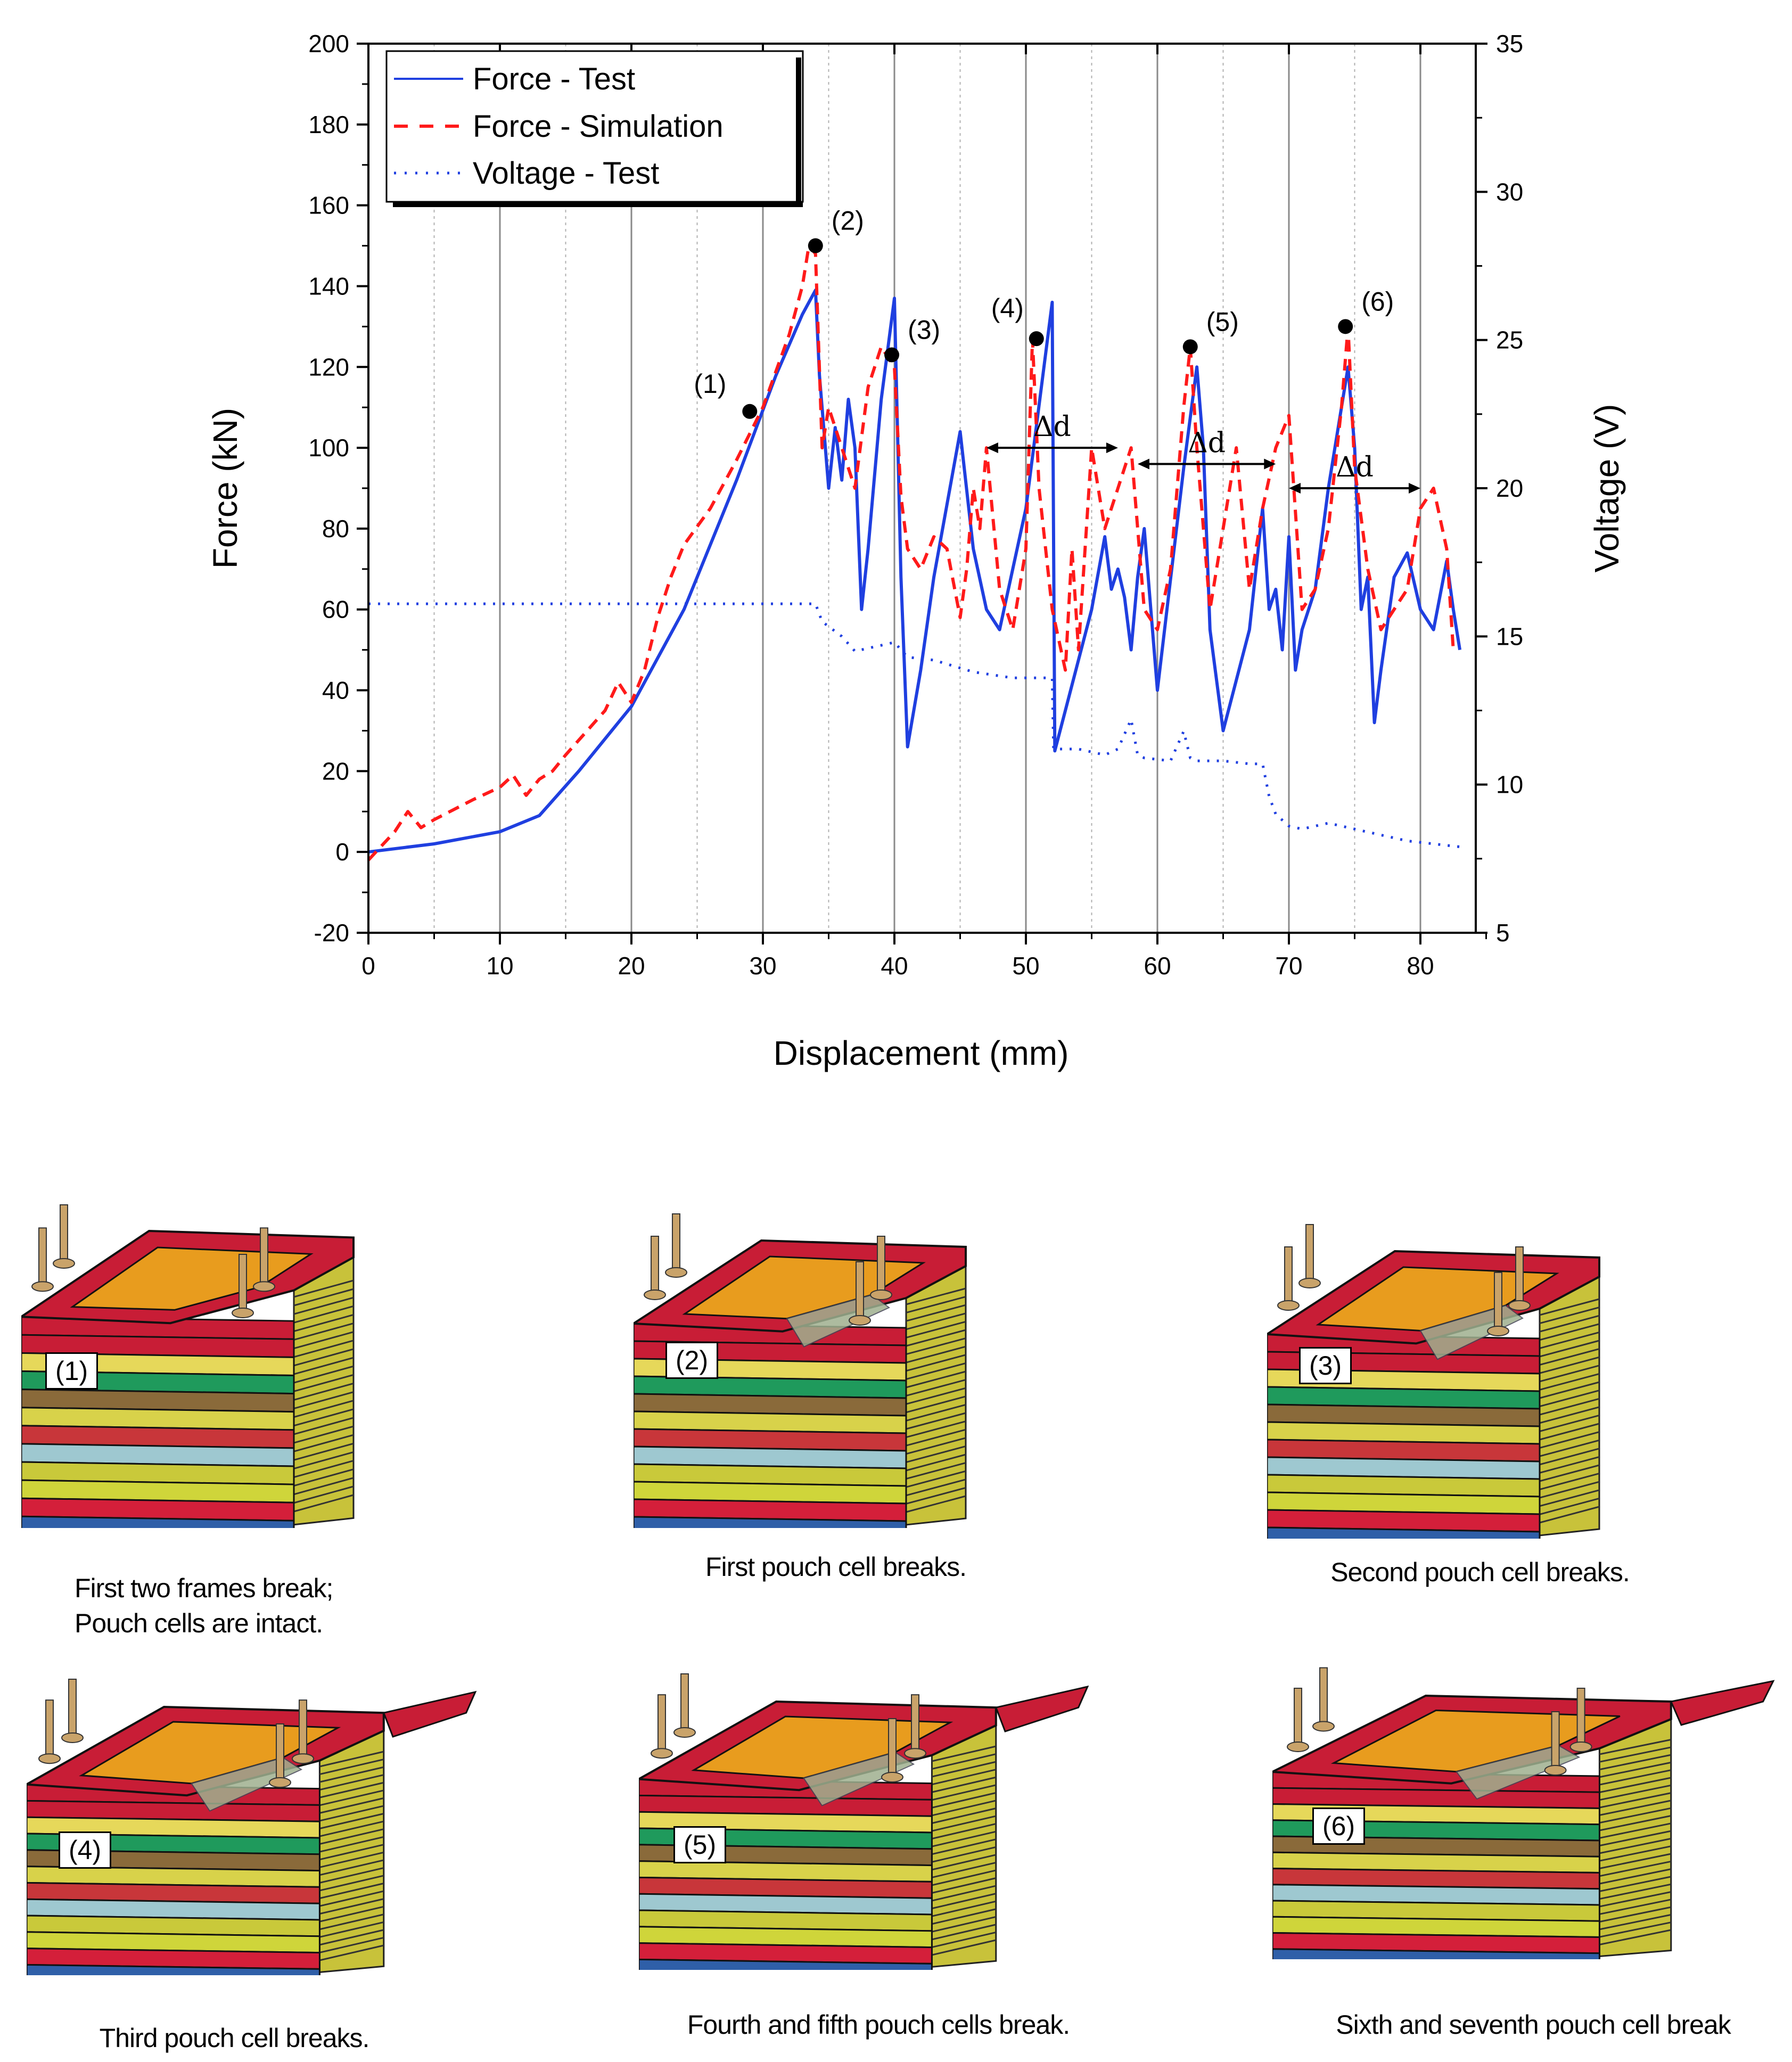 The image size is (1792, 2062). I want to click on marker-label-5: (5), so click(1222, 321).